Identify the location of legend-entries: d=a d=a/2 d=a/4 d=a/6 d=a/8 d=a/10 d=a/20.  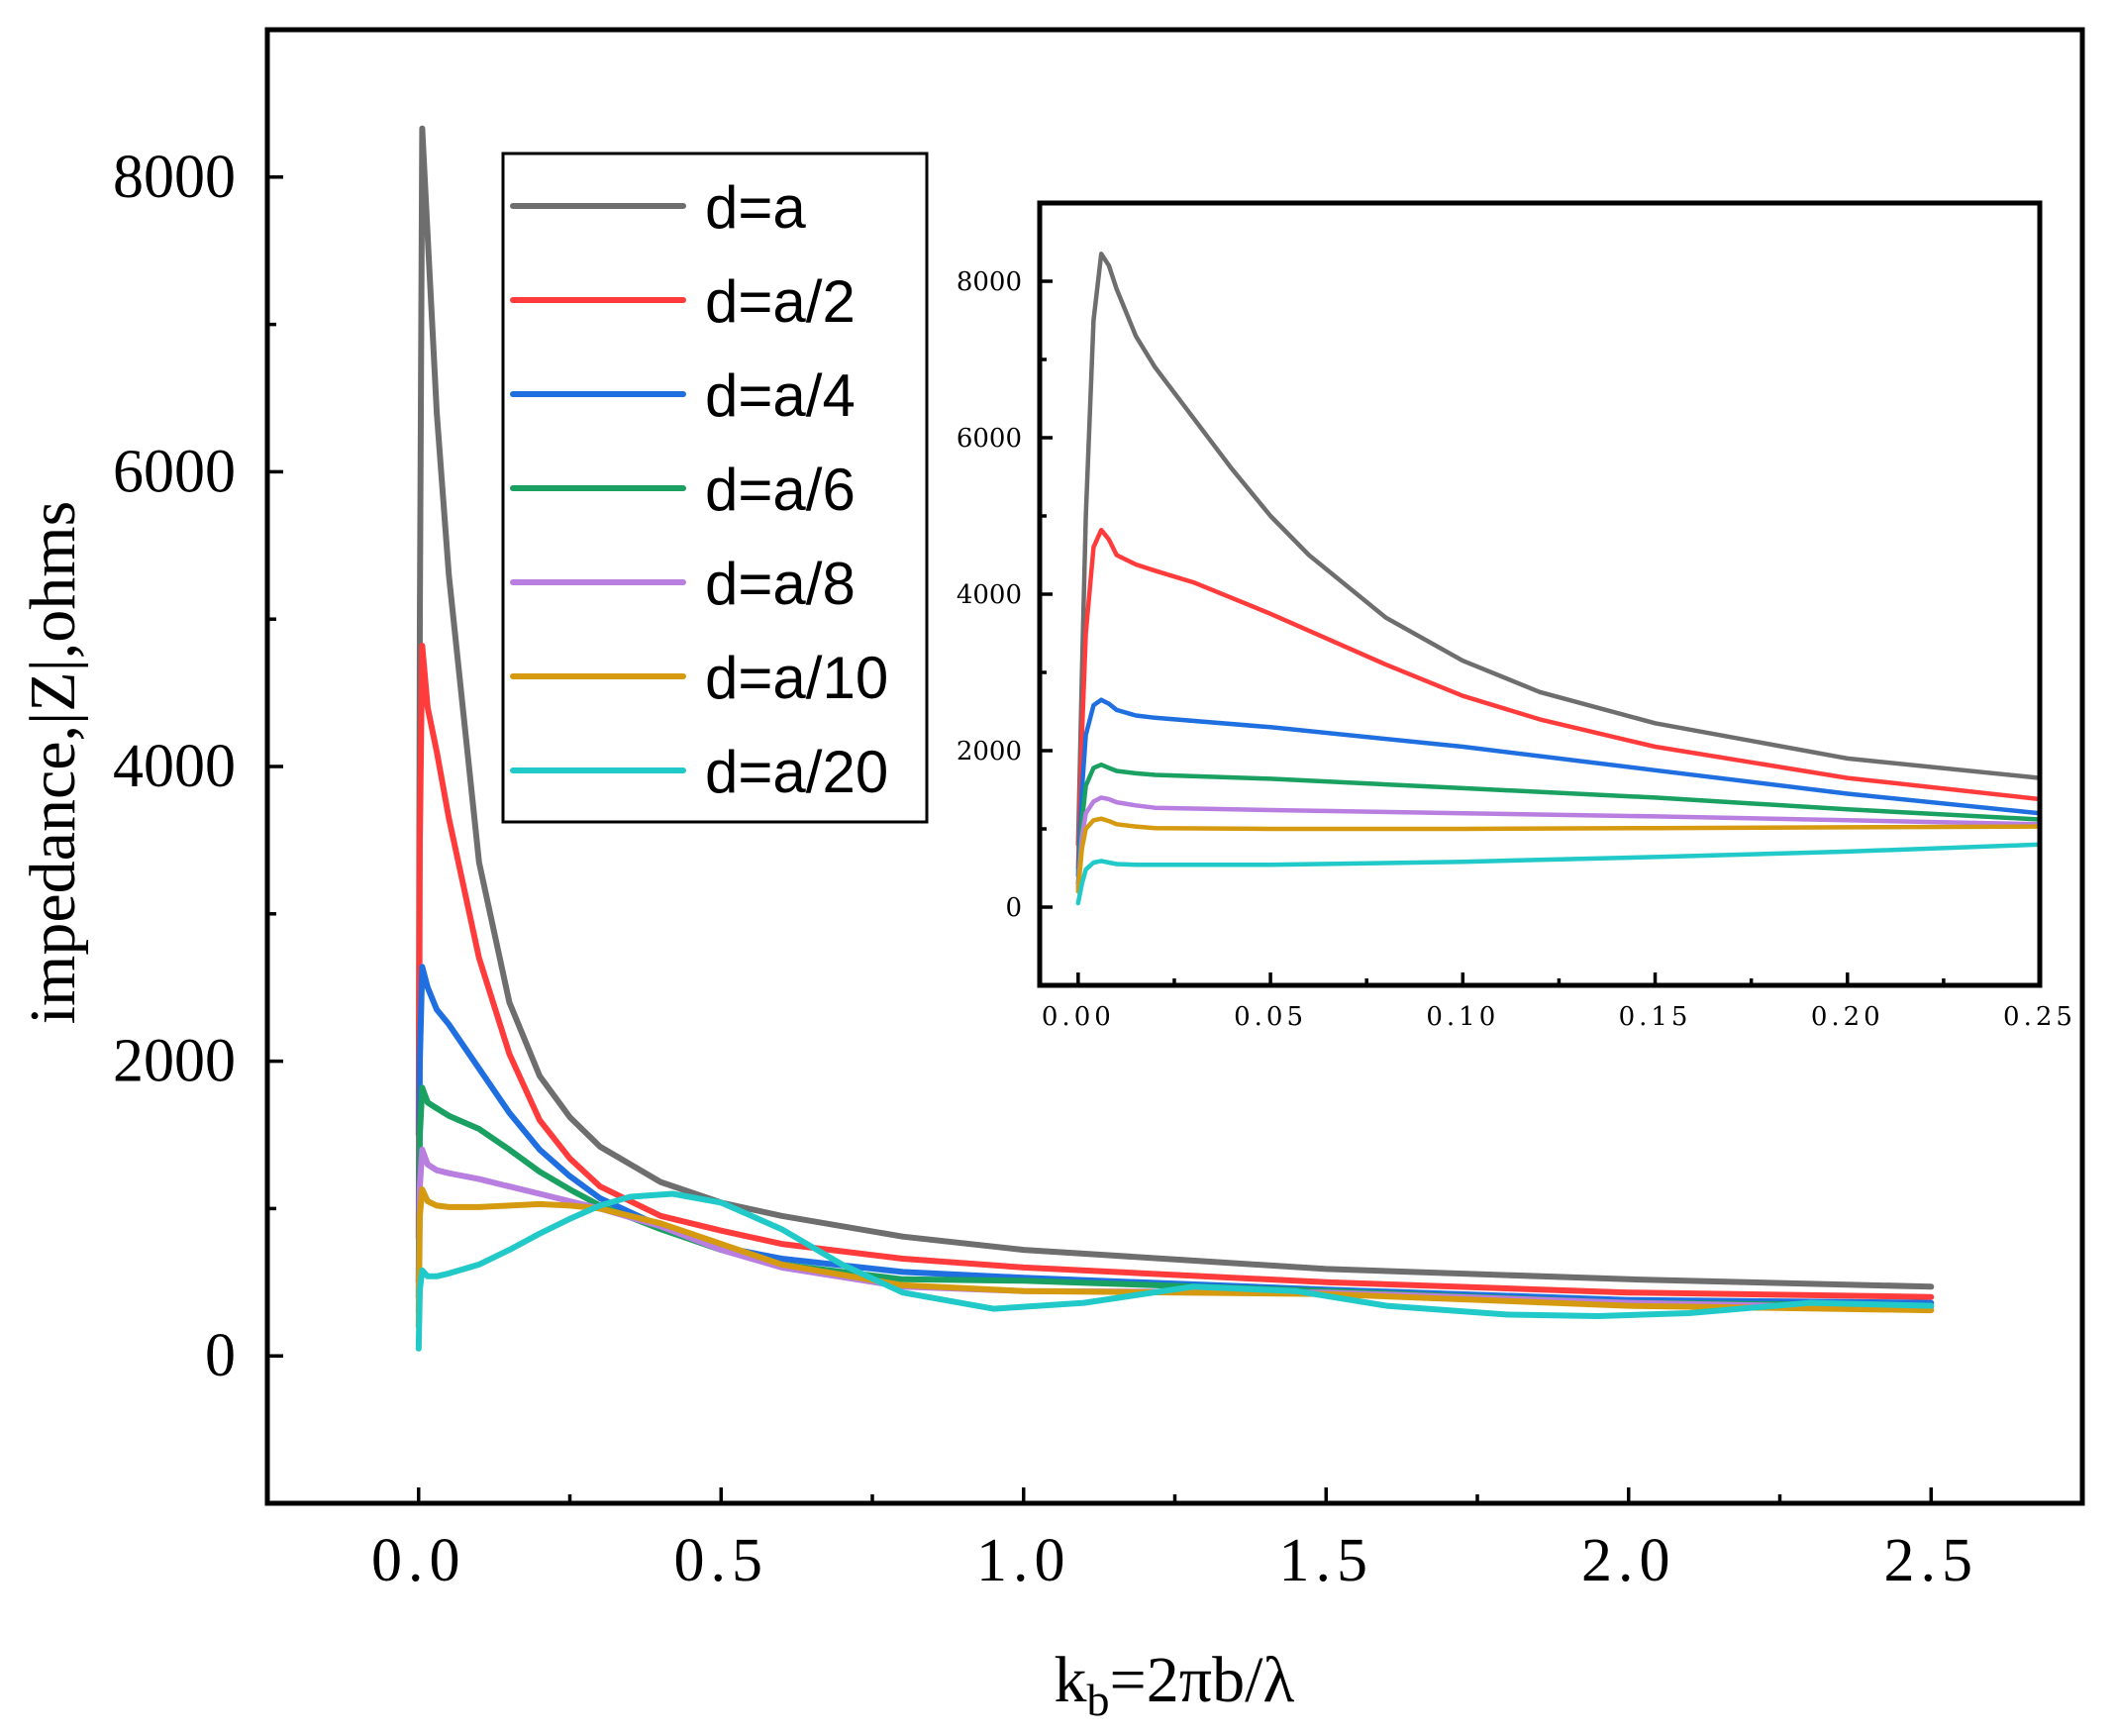
(699, 489).